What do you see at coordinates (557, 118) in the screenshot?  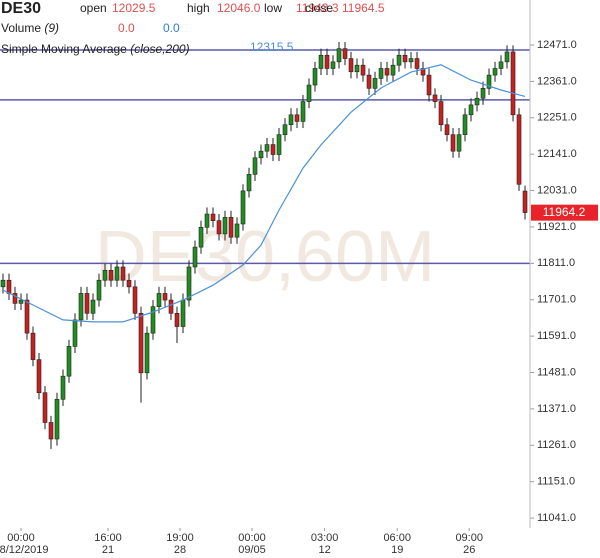 I see `y-tick-label: 12251.0` at bounding box center [557, 118].